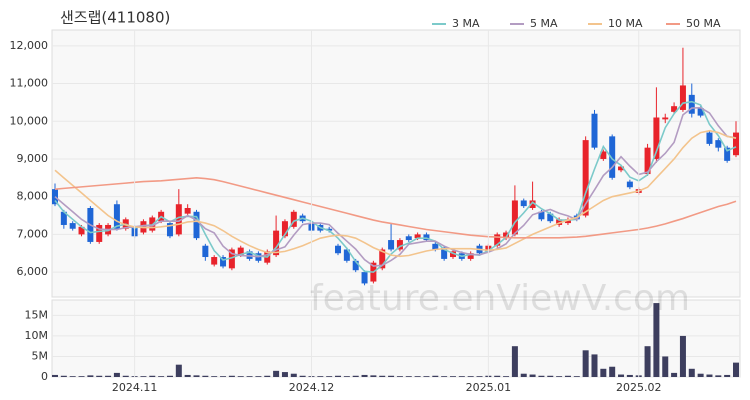  I want to click on legend-label: 10 MA, so click(625, 23).